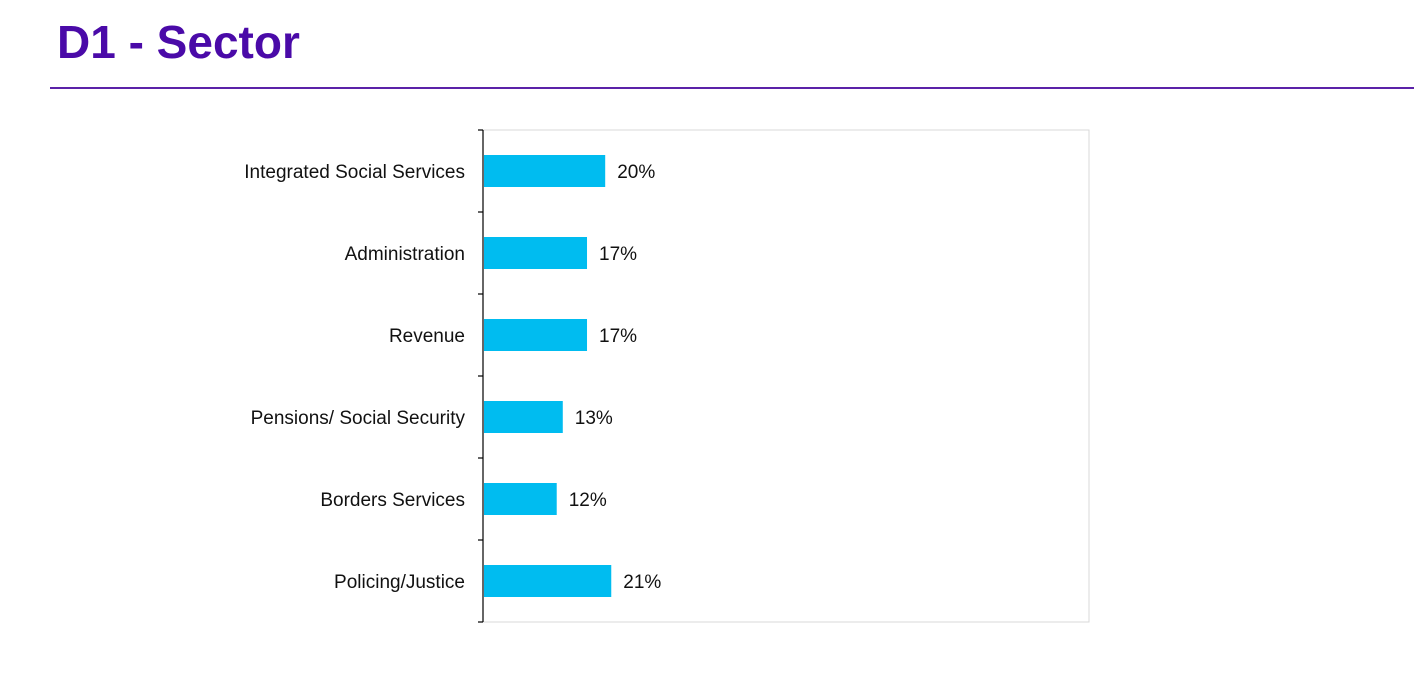  I want to click on data-label: 12%, so click(588, 500).